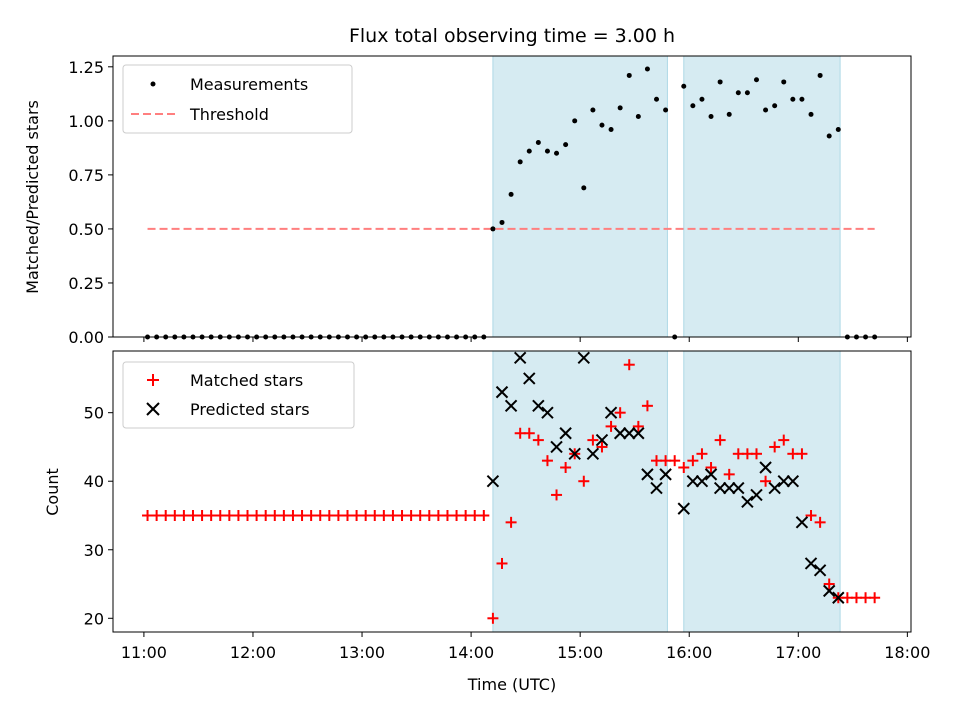 The height and width of the screenshot is (724, 960). Describe the element at coordinates (94, 481) in the screenshot. I see `bottom-y-tick-label: 40` at that location.